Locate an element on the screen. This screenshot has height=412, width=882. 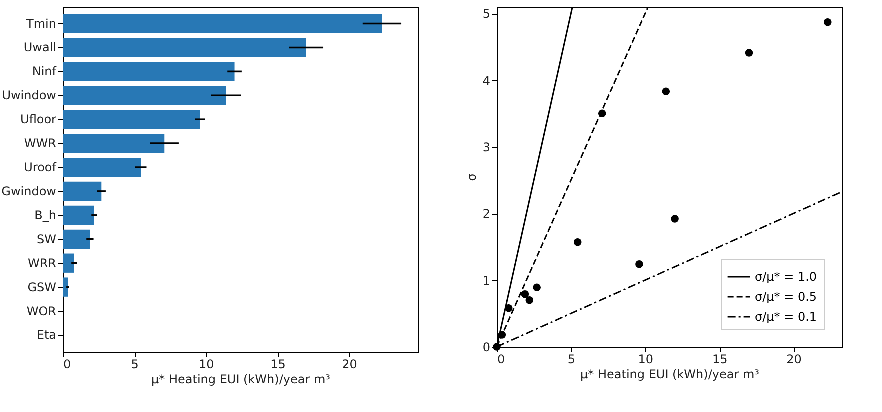
legend-label: σ/μ* = 1.0 is located at coordinates (786, 277).